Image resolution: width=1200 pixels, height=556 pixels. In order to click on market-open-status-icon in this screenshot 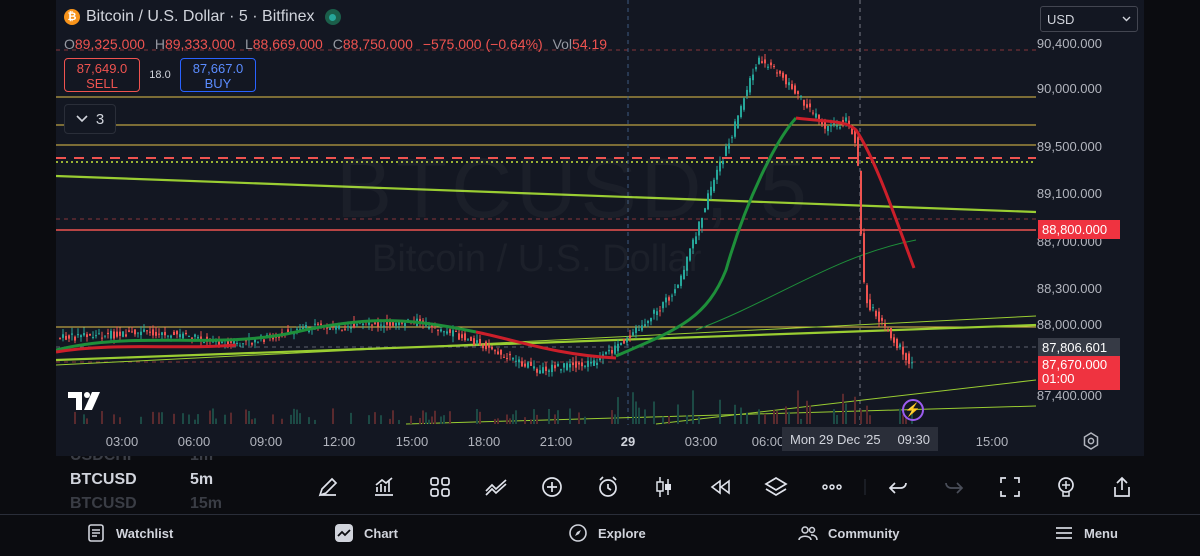, I will do `click(332, 17)`.